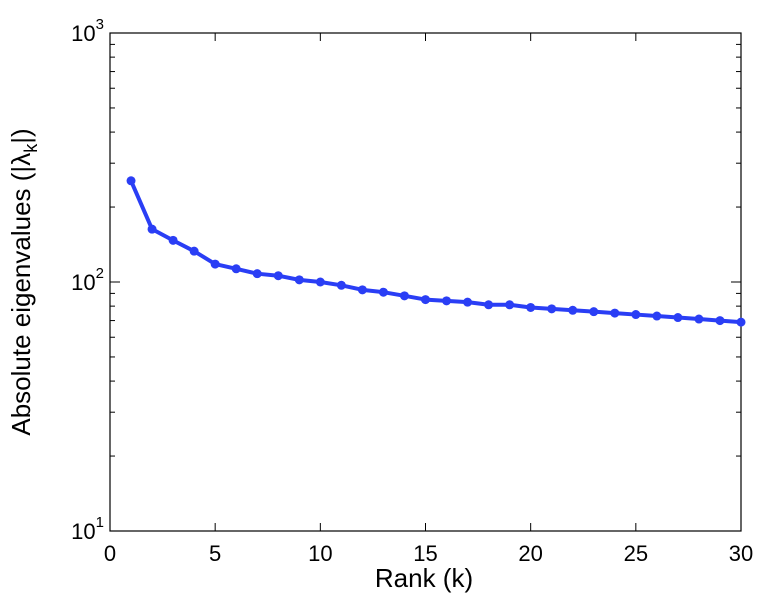  I want to click on y-axis-title-prefix: Absolute eigenvalues (|λ, so click(21, 294).